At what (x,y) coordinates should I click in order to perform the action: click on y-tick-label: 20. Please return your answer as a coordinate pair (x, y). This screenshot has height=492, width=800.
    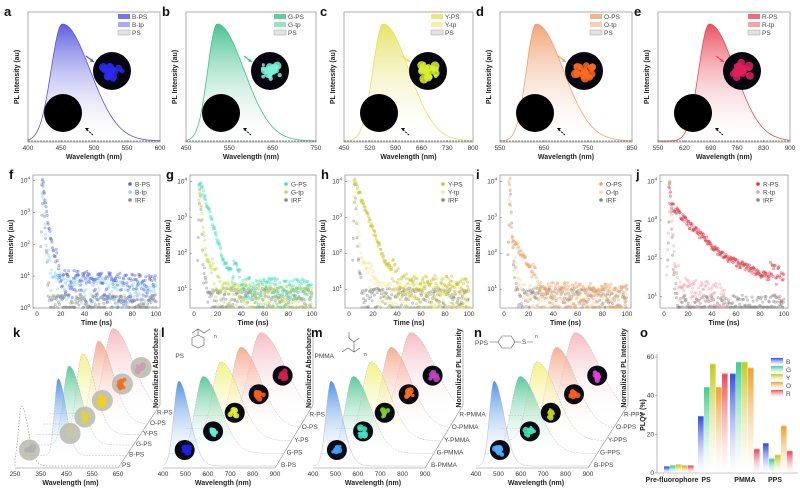
    Looking at the image, I should click on (651, 434).